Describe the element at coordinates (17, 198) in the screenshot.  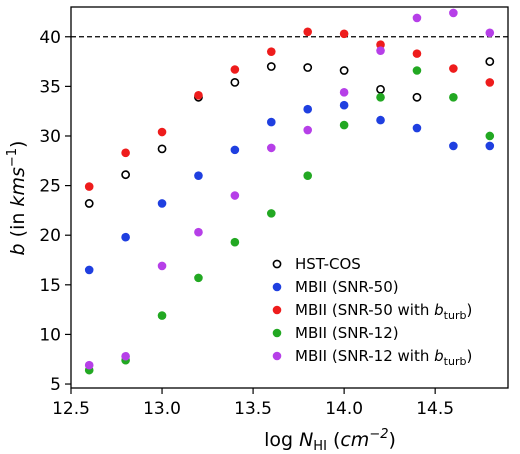
I see `y-axis-label: b (in kms−1)` at that location.